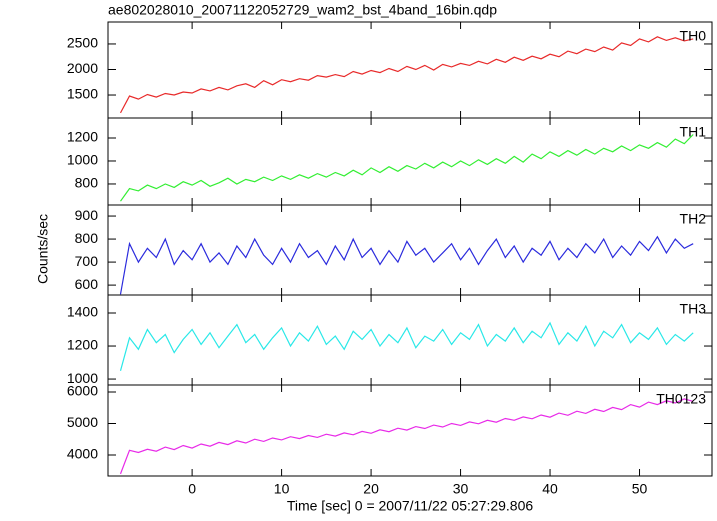  Describe the element at coordinates (461, 489) in the screenshot. I see `x-tick-label: 30` at that location.